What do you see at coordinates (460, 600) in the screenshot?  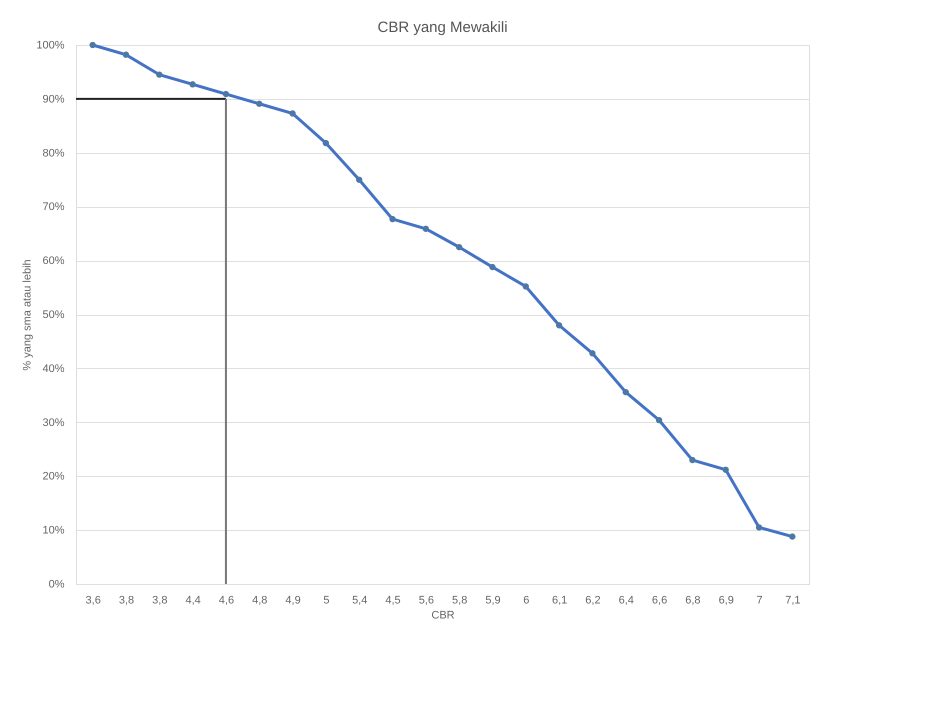 I see `x-tick-label: 5,8` at bounding box center [460, 600].